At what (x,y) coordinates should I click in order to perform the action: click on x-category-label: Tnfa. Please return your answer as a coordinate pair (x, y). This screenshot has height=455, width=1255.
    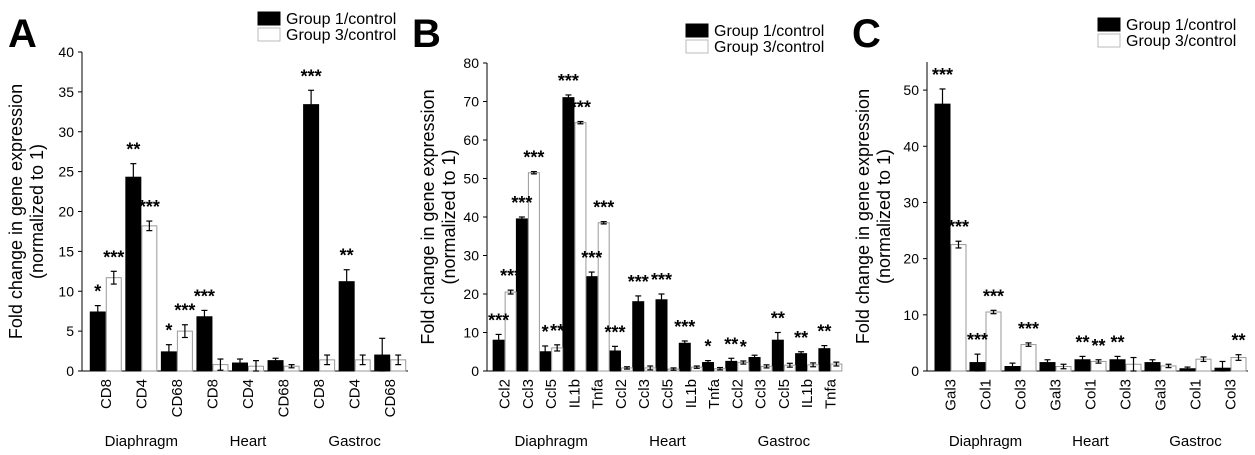
    Looking at the image, I should click on (714, 393).